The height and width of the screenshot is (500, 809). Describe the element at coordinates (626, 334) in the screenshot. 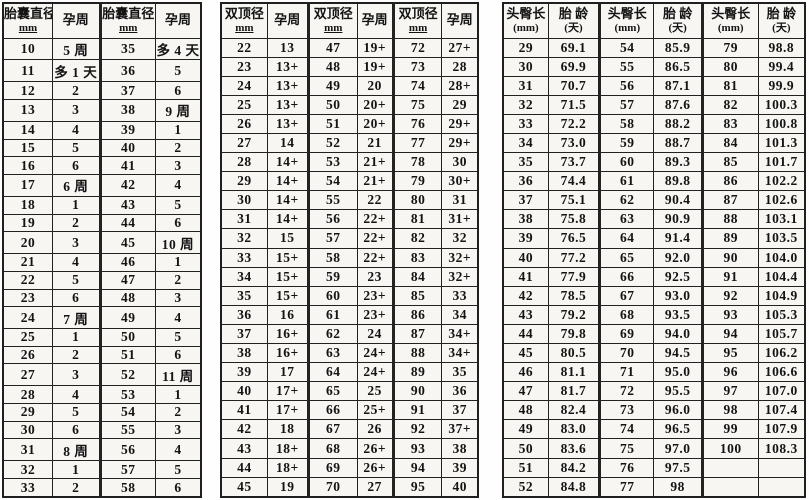

I see `table-cell: 69` at that location.